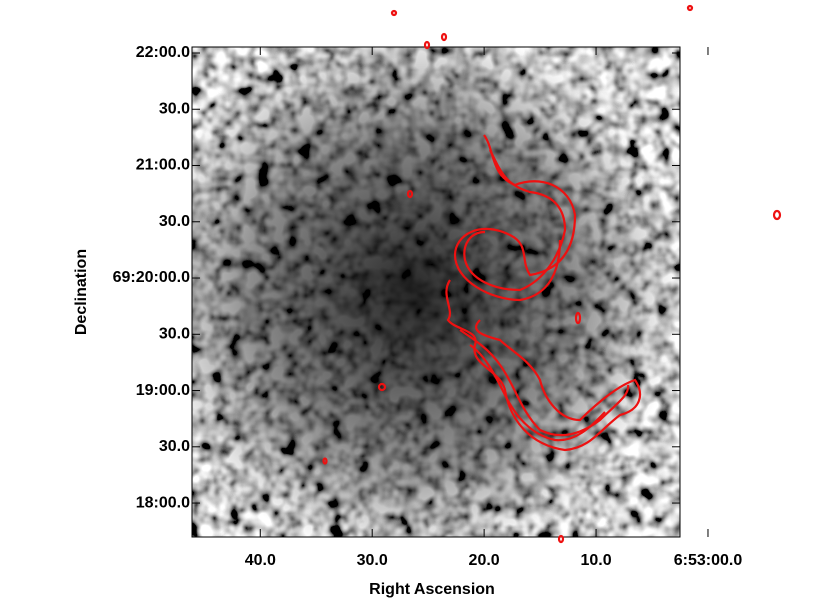 This screenshot has width=830, height=616. I want to click on x-tick-label: 30.0, so click(372, 560).